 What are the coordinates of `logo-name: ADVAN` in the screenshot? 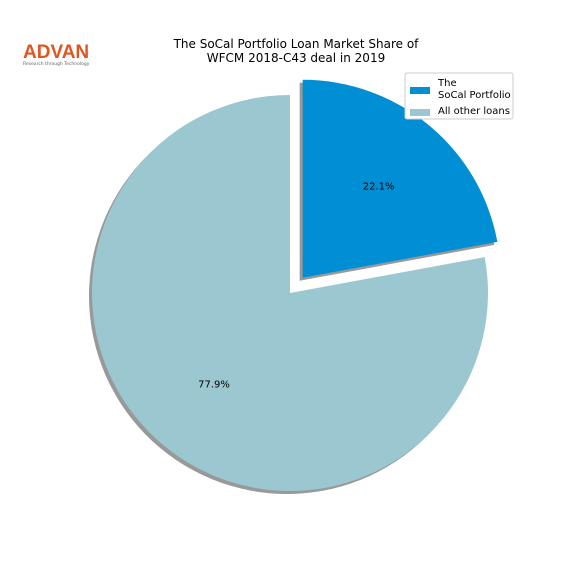 It's located at (56, 52).